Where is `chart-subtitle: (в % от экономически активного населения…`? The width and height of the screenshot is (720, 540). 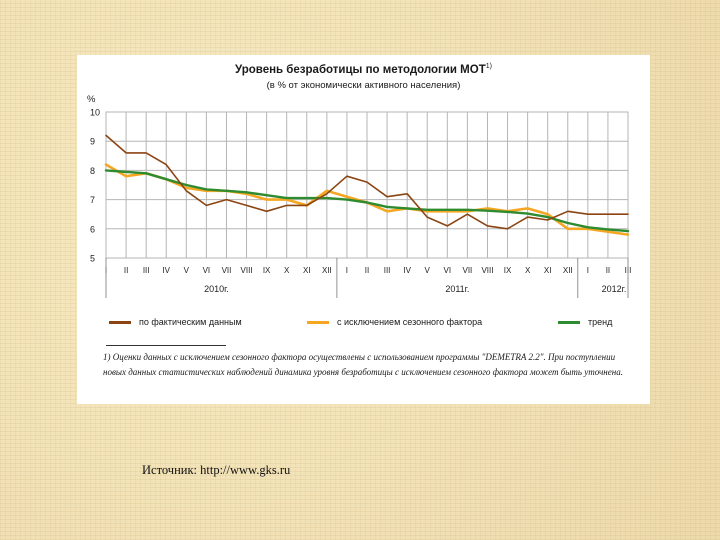
chart-subtitle: (в % от экономически активного населения… is located at coordinates (363, 85).